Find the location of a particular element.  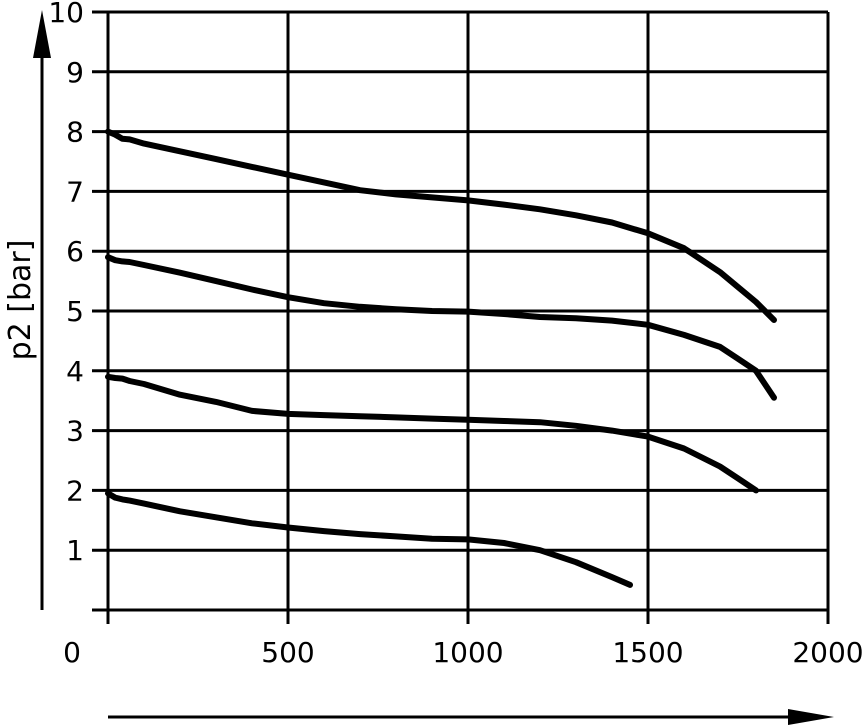

y-tick-label: 7 is located at coordinates (75, 191).